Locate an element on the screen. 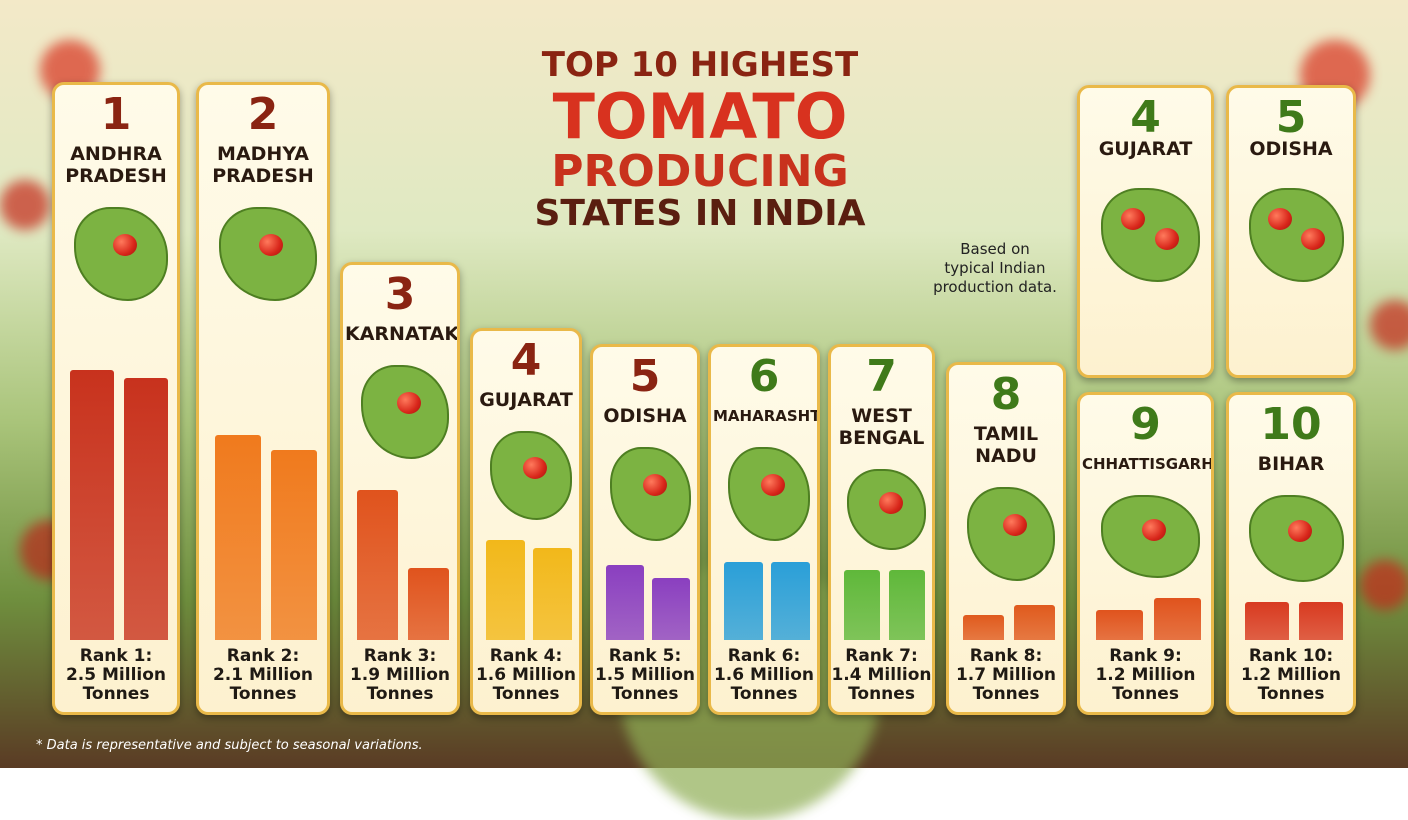 This screenshot has height=820, width=1408. caption: Rank 6: 1.6 Million Tonnes is located at coordinates (764, 675).